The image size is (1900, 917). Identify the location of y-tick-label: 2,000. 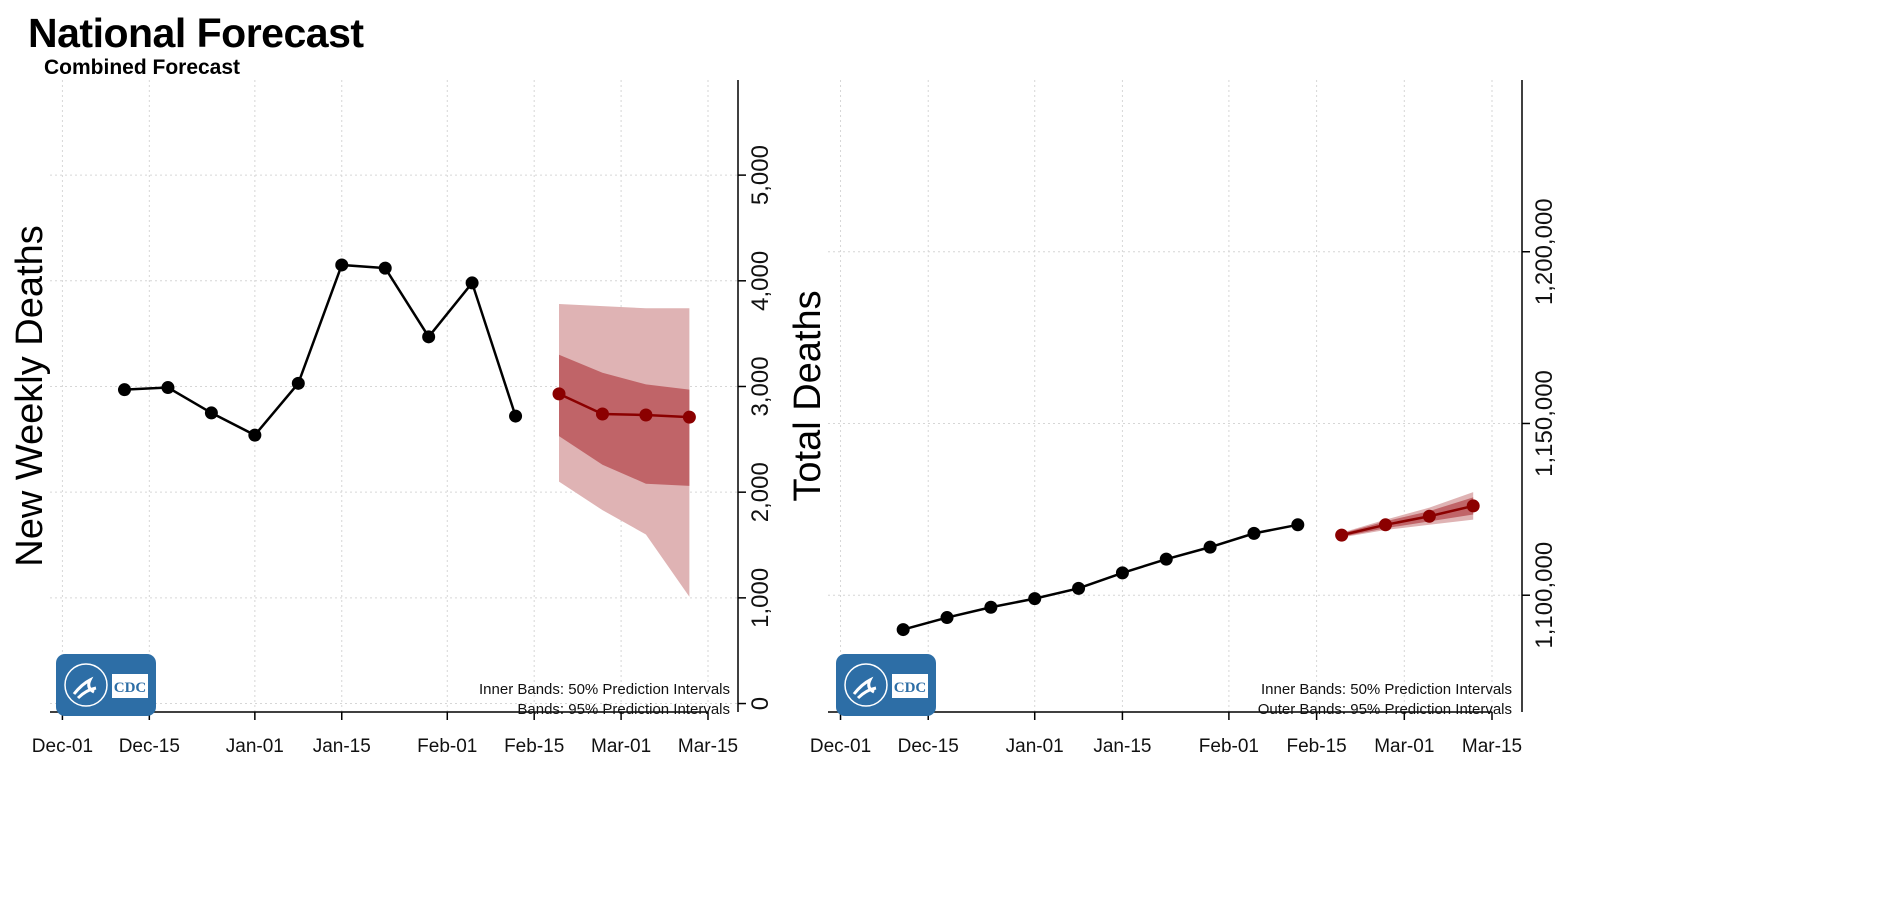
(760, 492).